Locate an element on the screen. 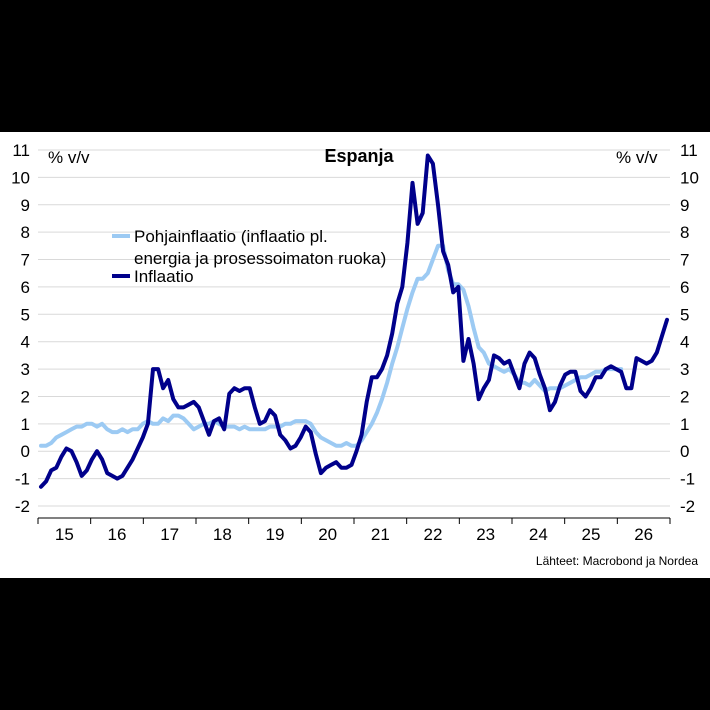 The width and height of the screenshot is (710, 710). y-tick-label-left: 8 is located at coordinates (25, 232).